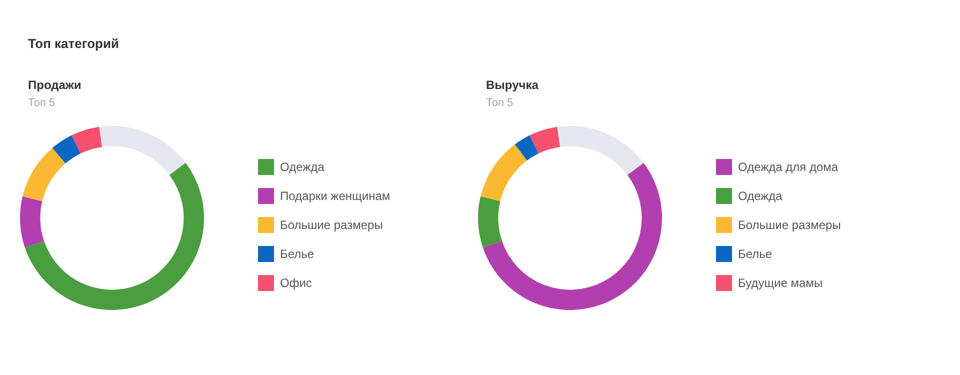  Describe the element at coordinates (788, 167) in the screenshot. I see `legend-label: Одежда для дома` at that location.